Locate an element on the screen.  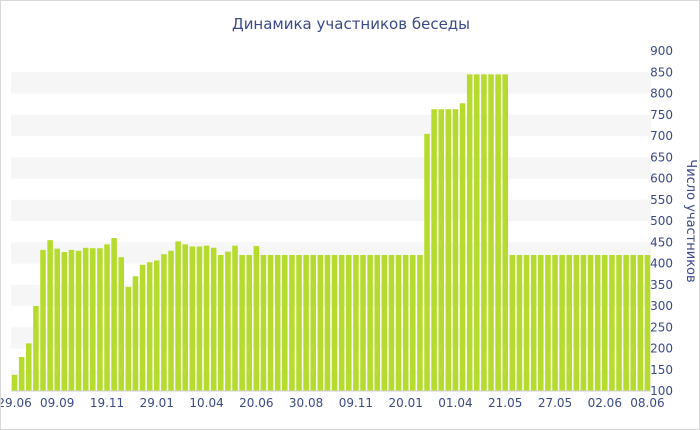
y-tick-label: 600 is located at coordinates (661, 179).